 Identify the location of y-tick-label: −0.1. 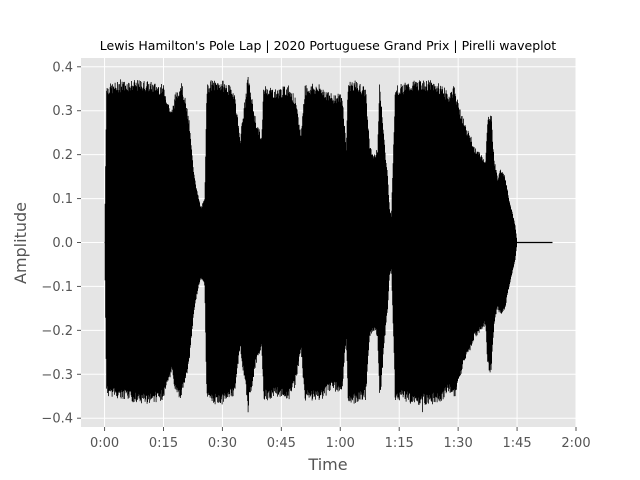
(57, 287).